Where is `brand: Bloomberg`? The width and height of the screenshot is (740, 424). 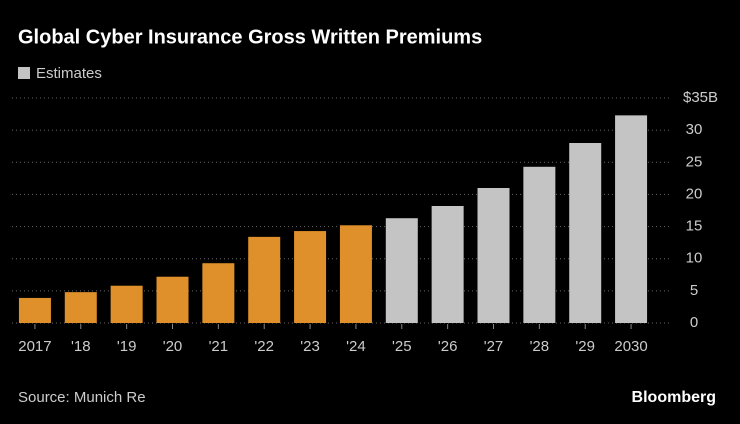 brand: Bloomberg is located at coordinates (674, 397).